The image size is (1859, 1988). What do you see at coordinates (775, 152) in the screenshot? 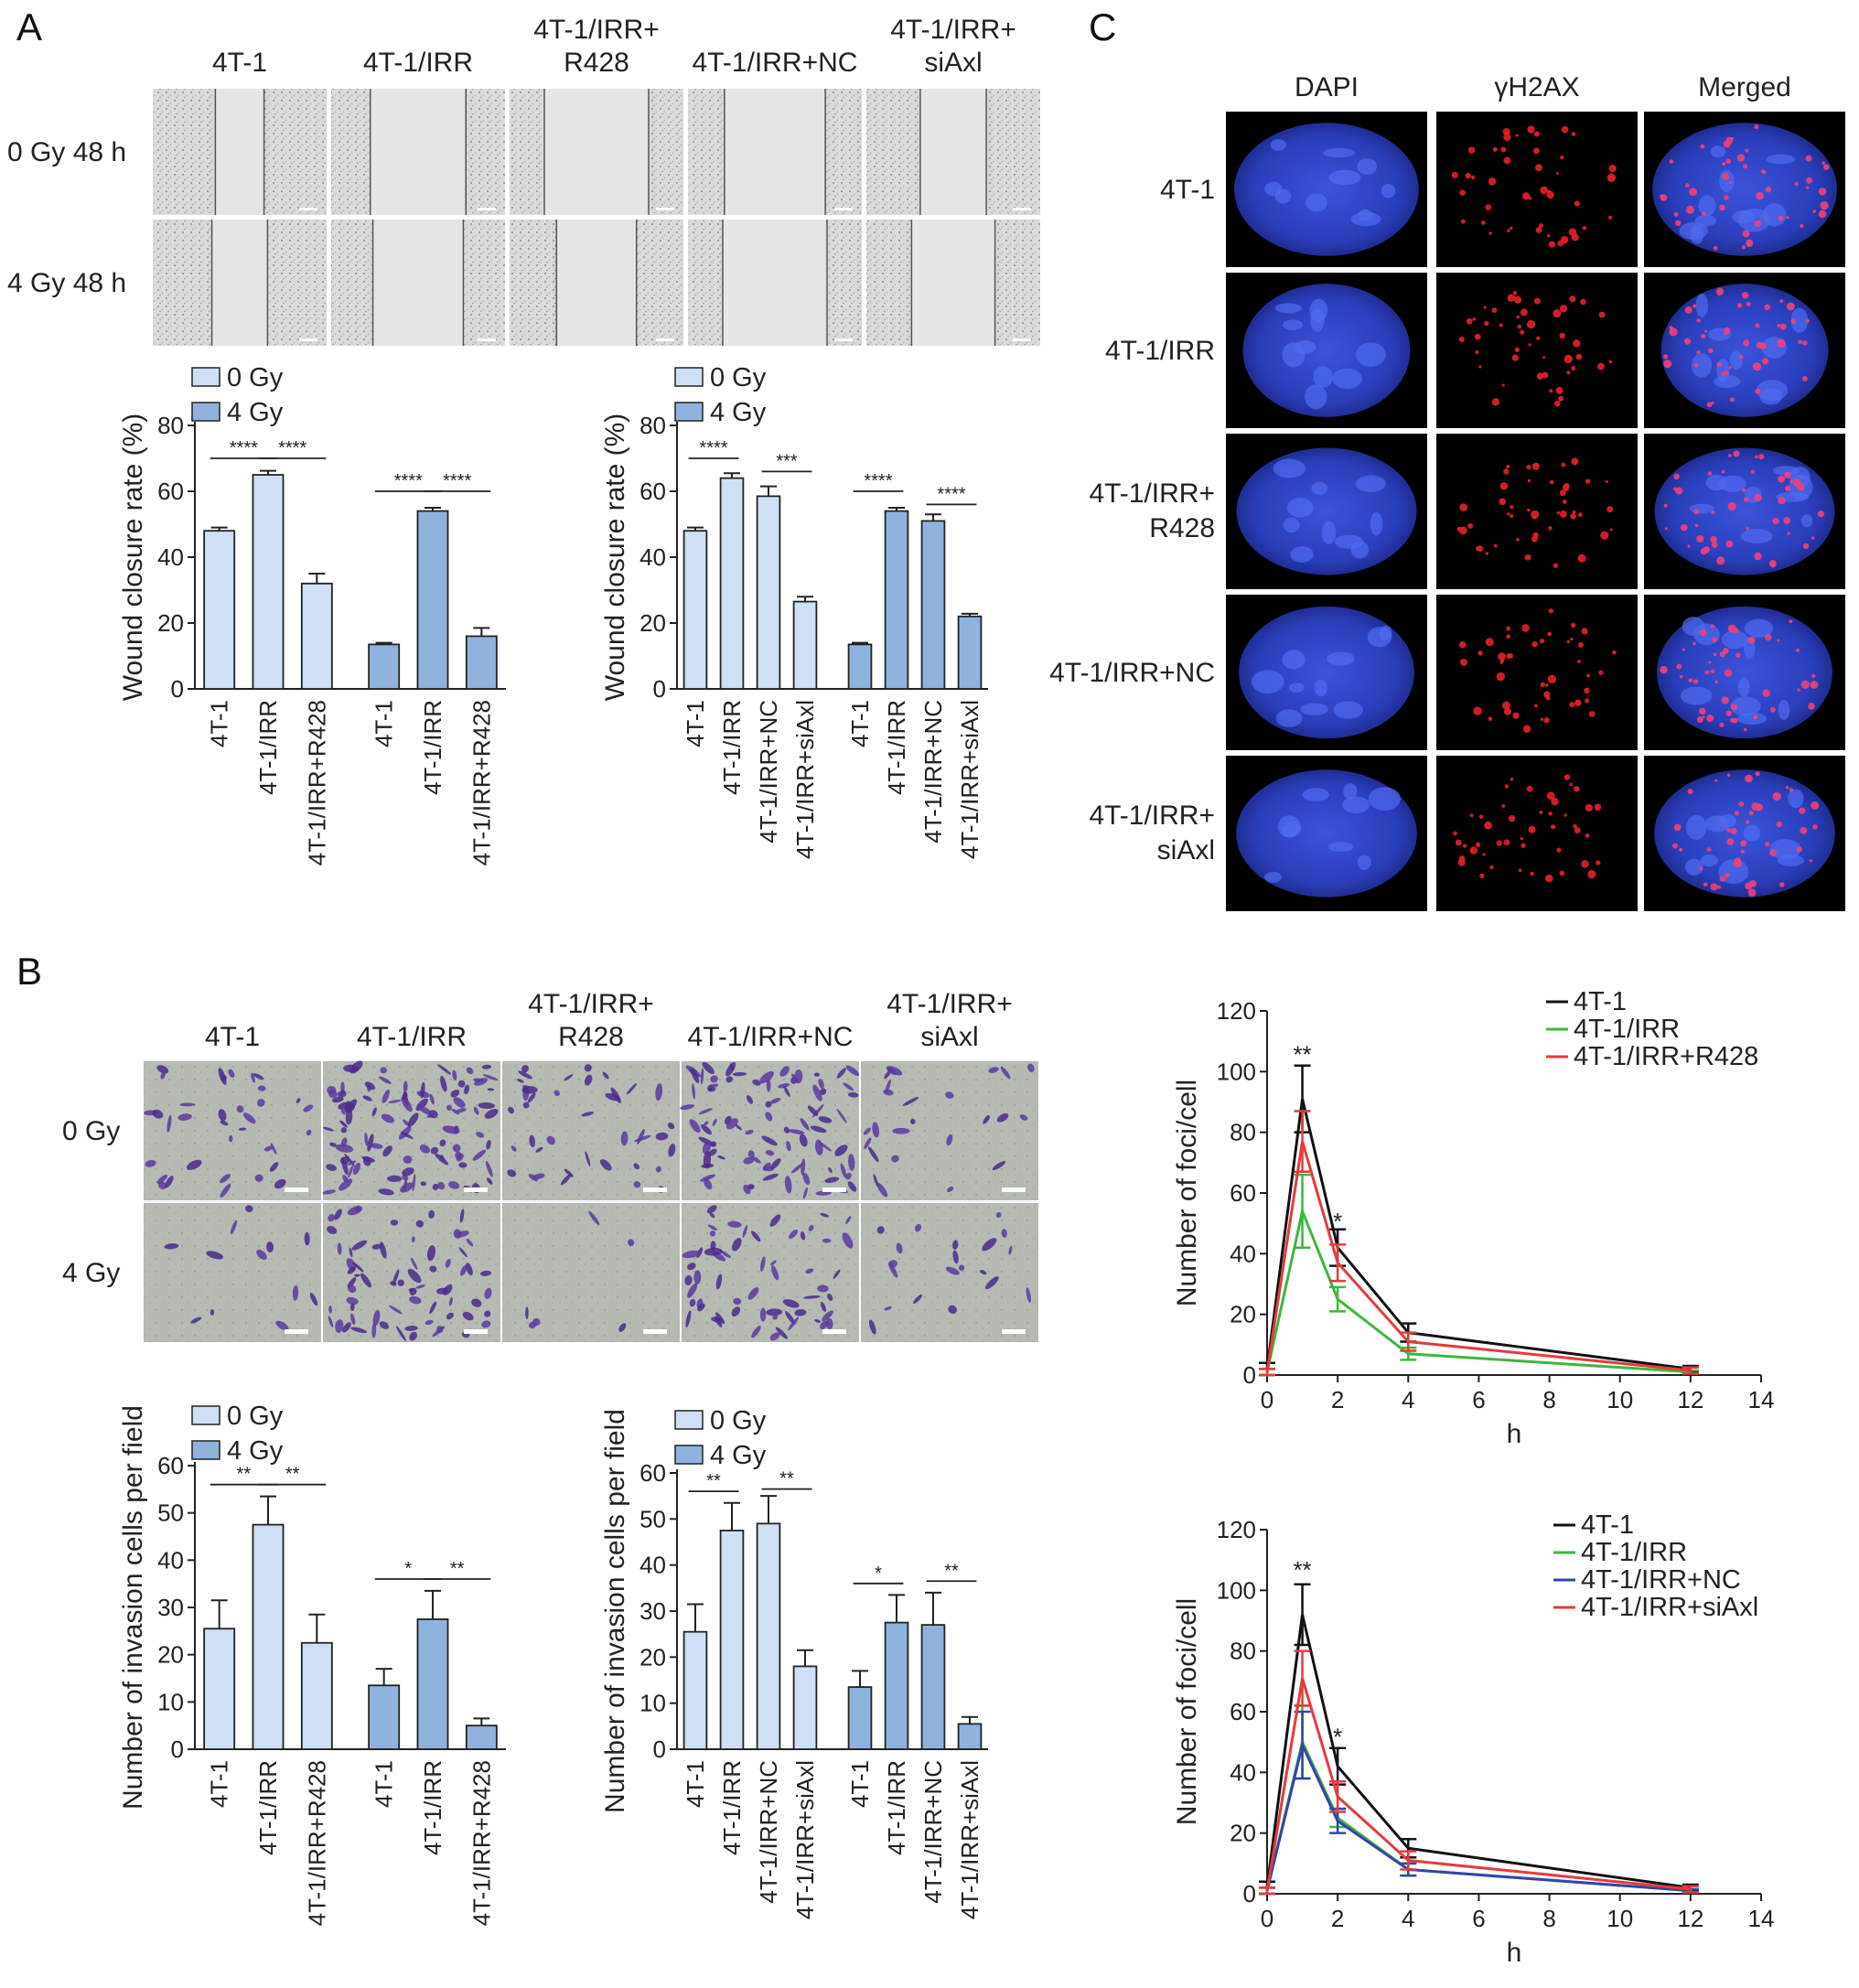
I see `wound-gap` at bounding box center [775, 152].